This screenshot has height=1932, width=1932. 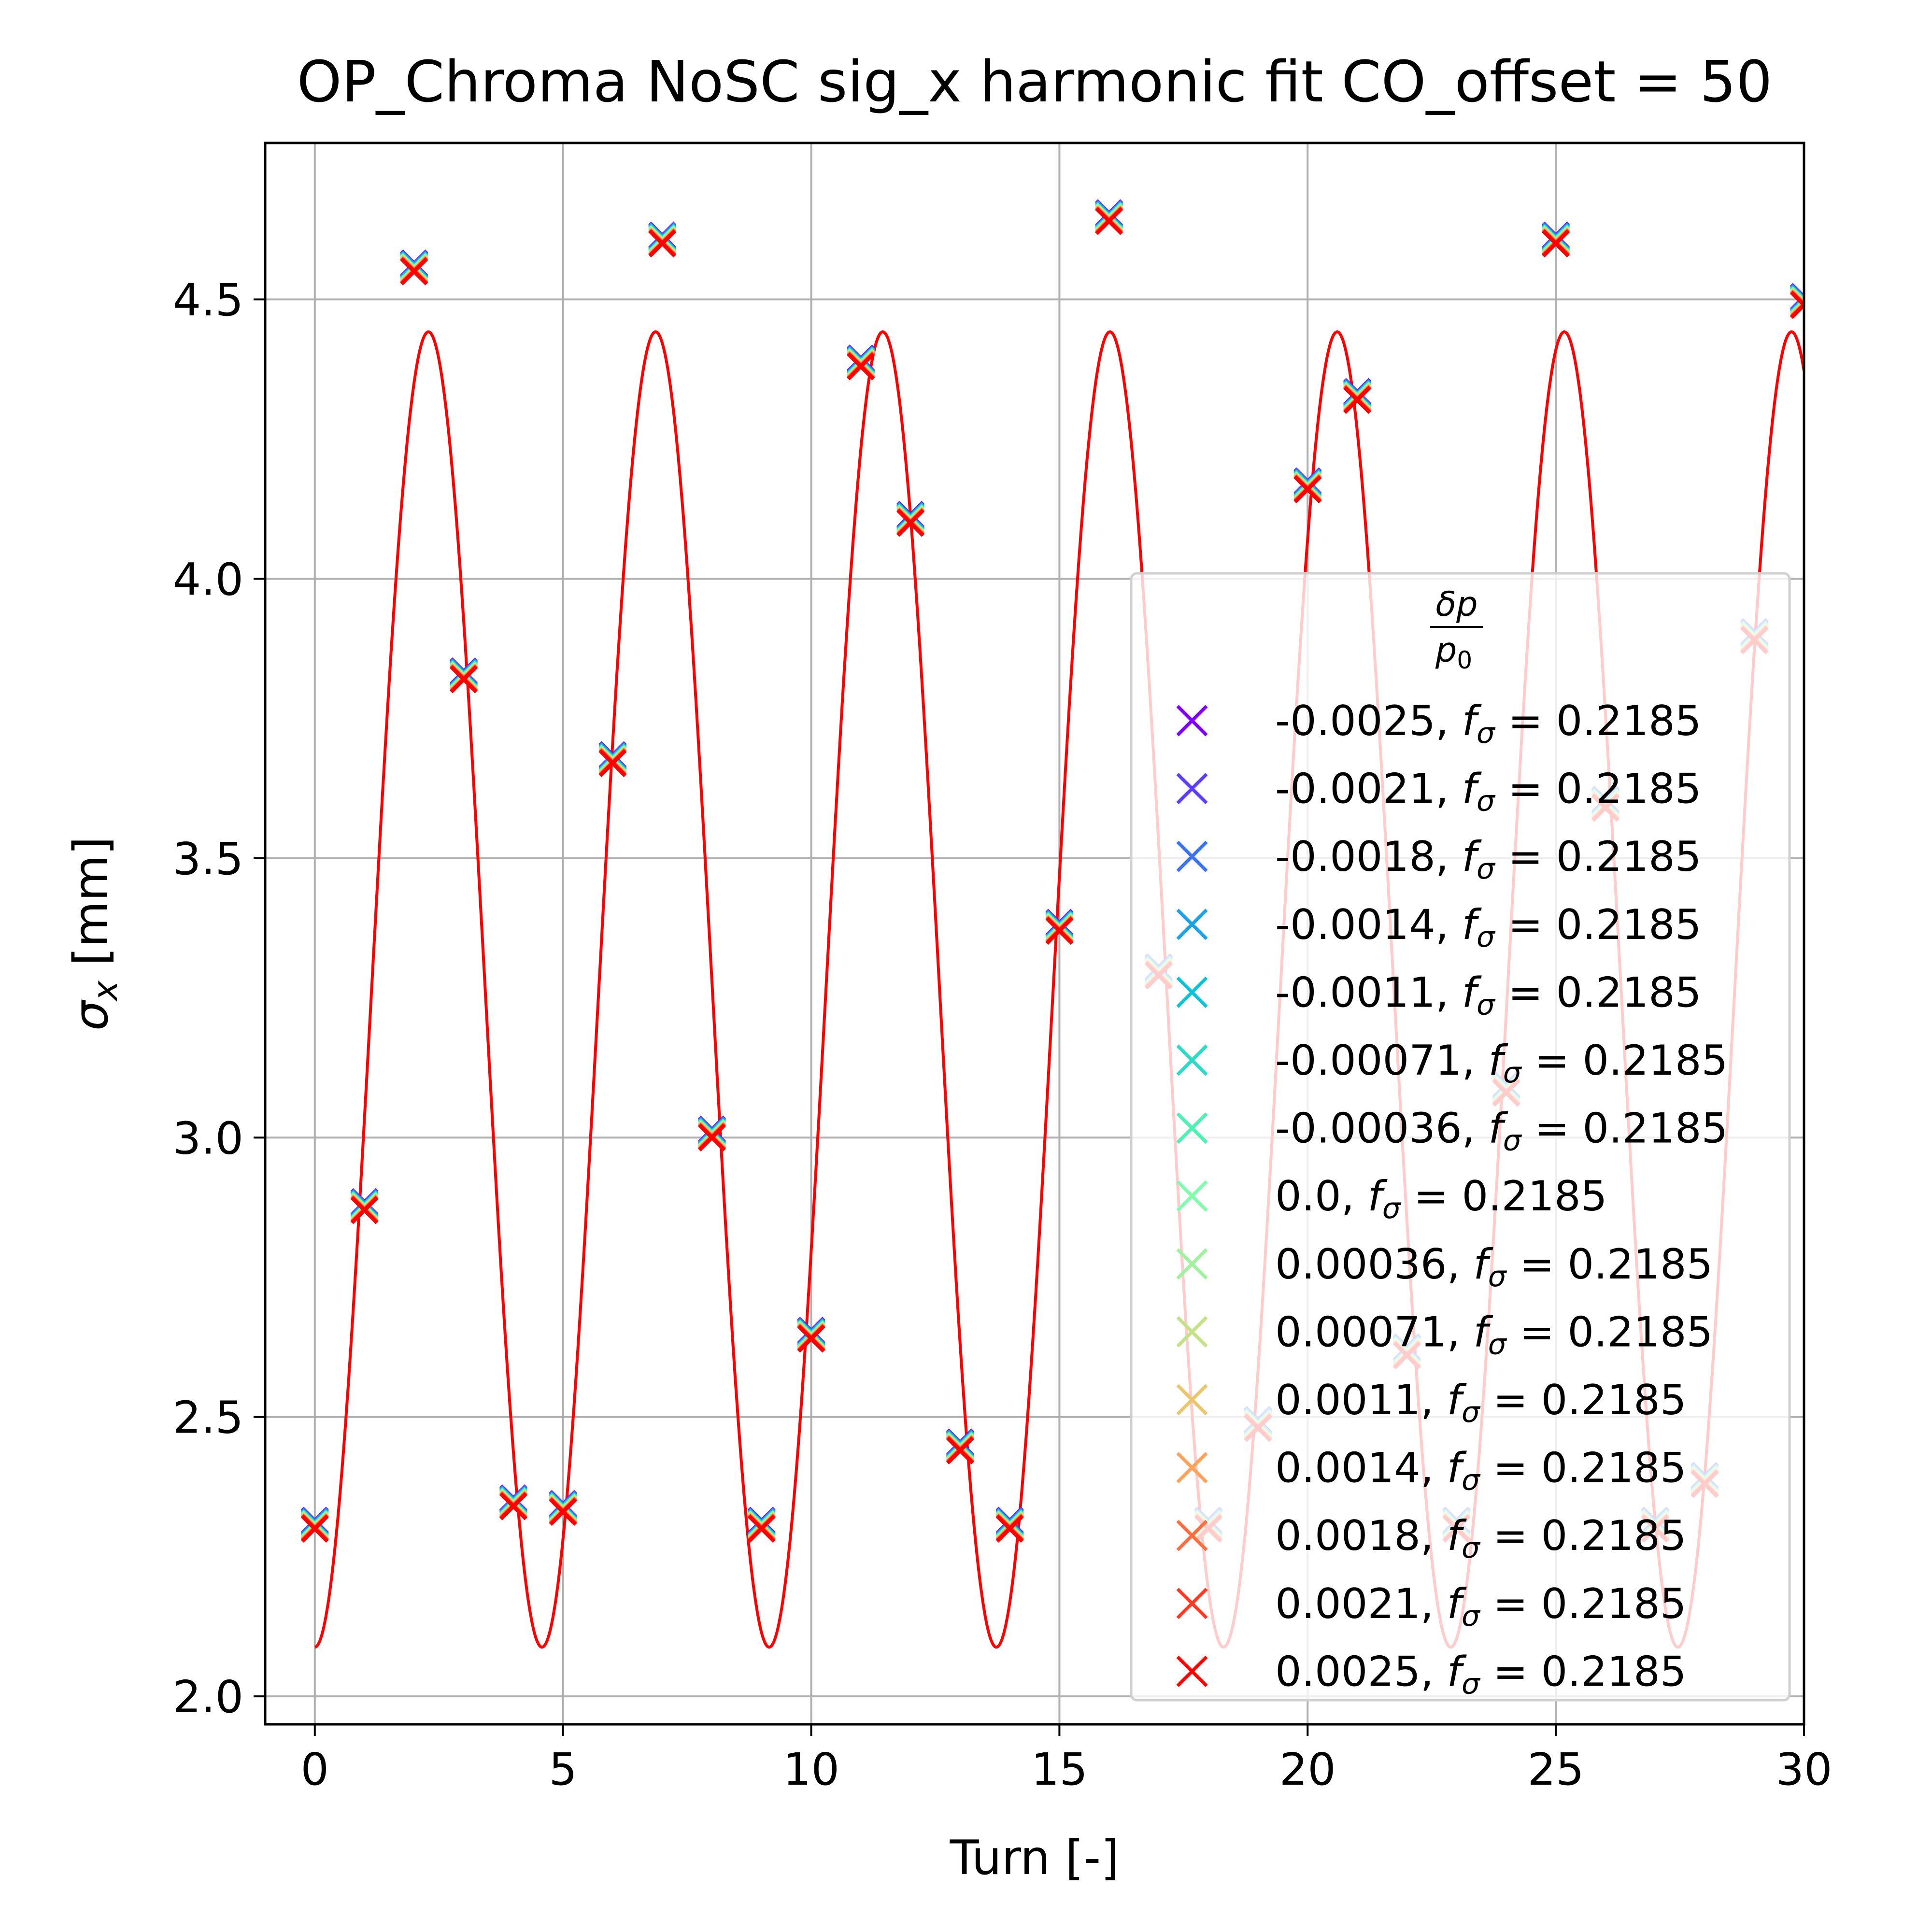 What do you see at coordinates (315, 1769) in the screenshot?
I see `x-tick-label: 0` at bounding box center [315, 1769].